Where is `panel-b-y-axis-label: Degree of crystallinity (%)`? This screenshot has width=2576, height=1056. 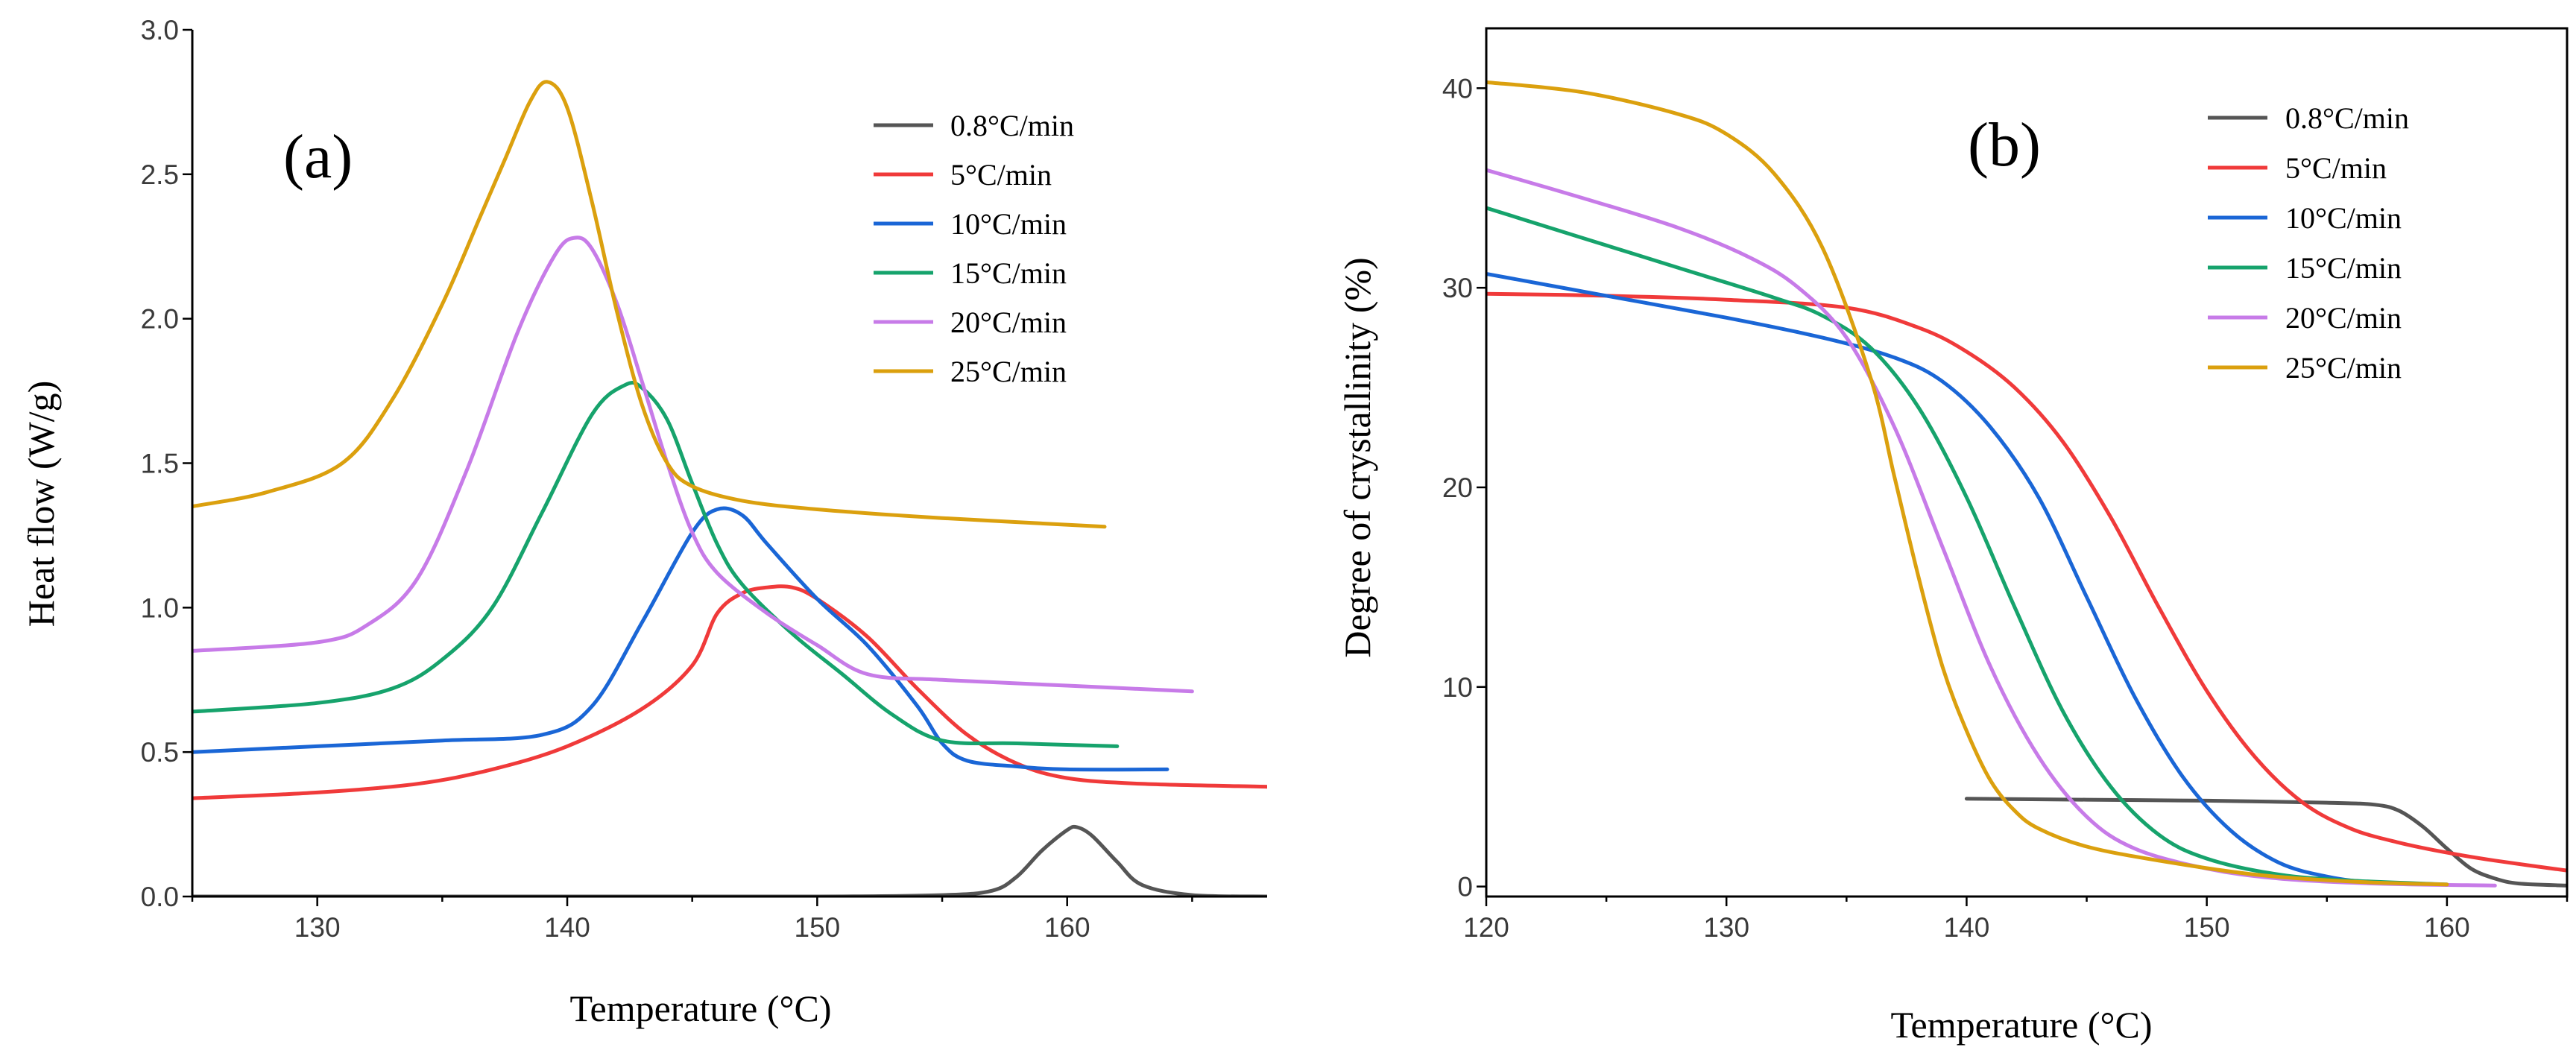 panel-b-y-axis-label: Degree of crystallinity (%) is located at coordinates (1357, 457).